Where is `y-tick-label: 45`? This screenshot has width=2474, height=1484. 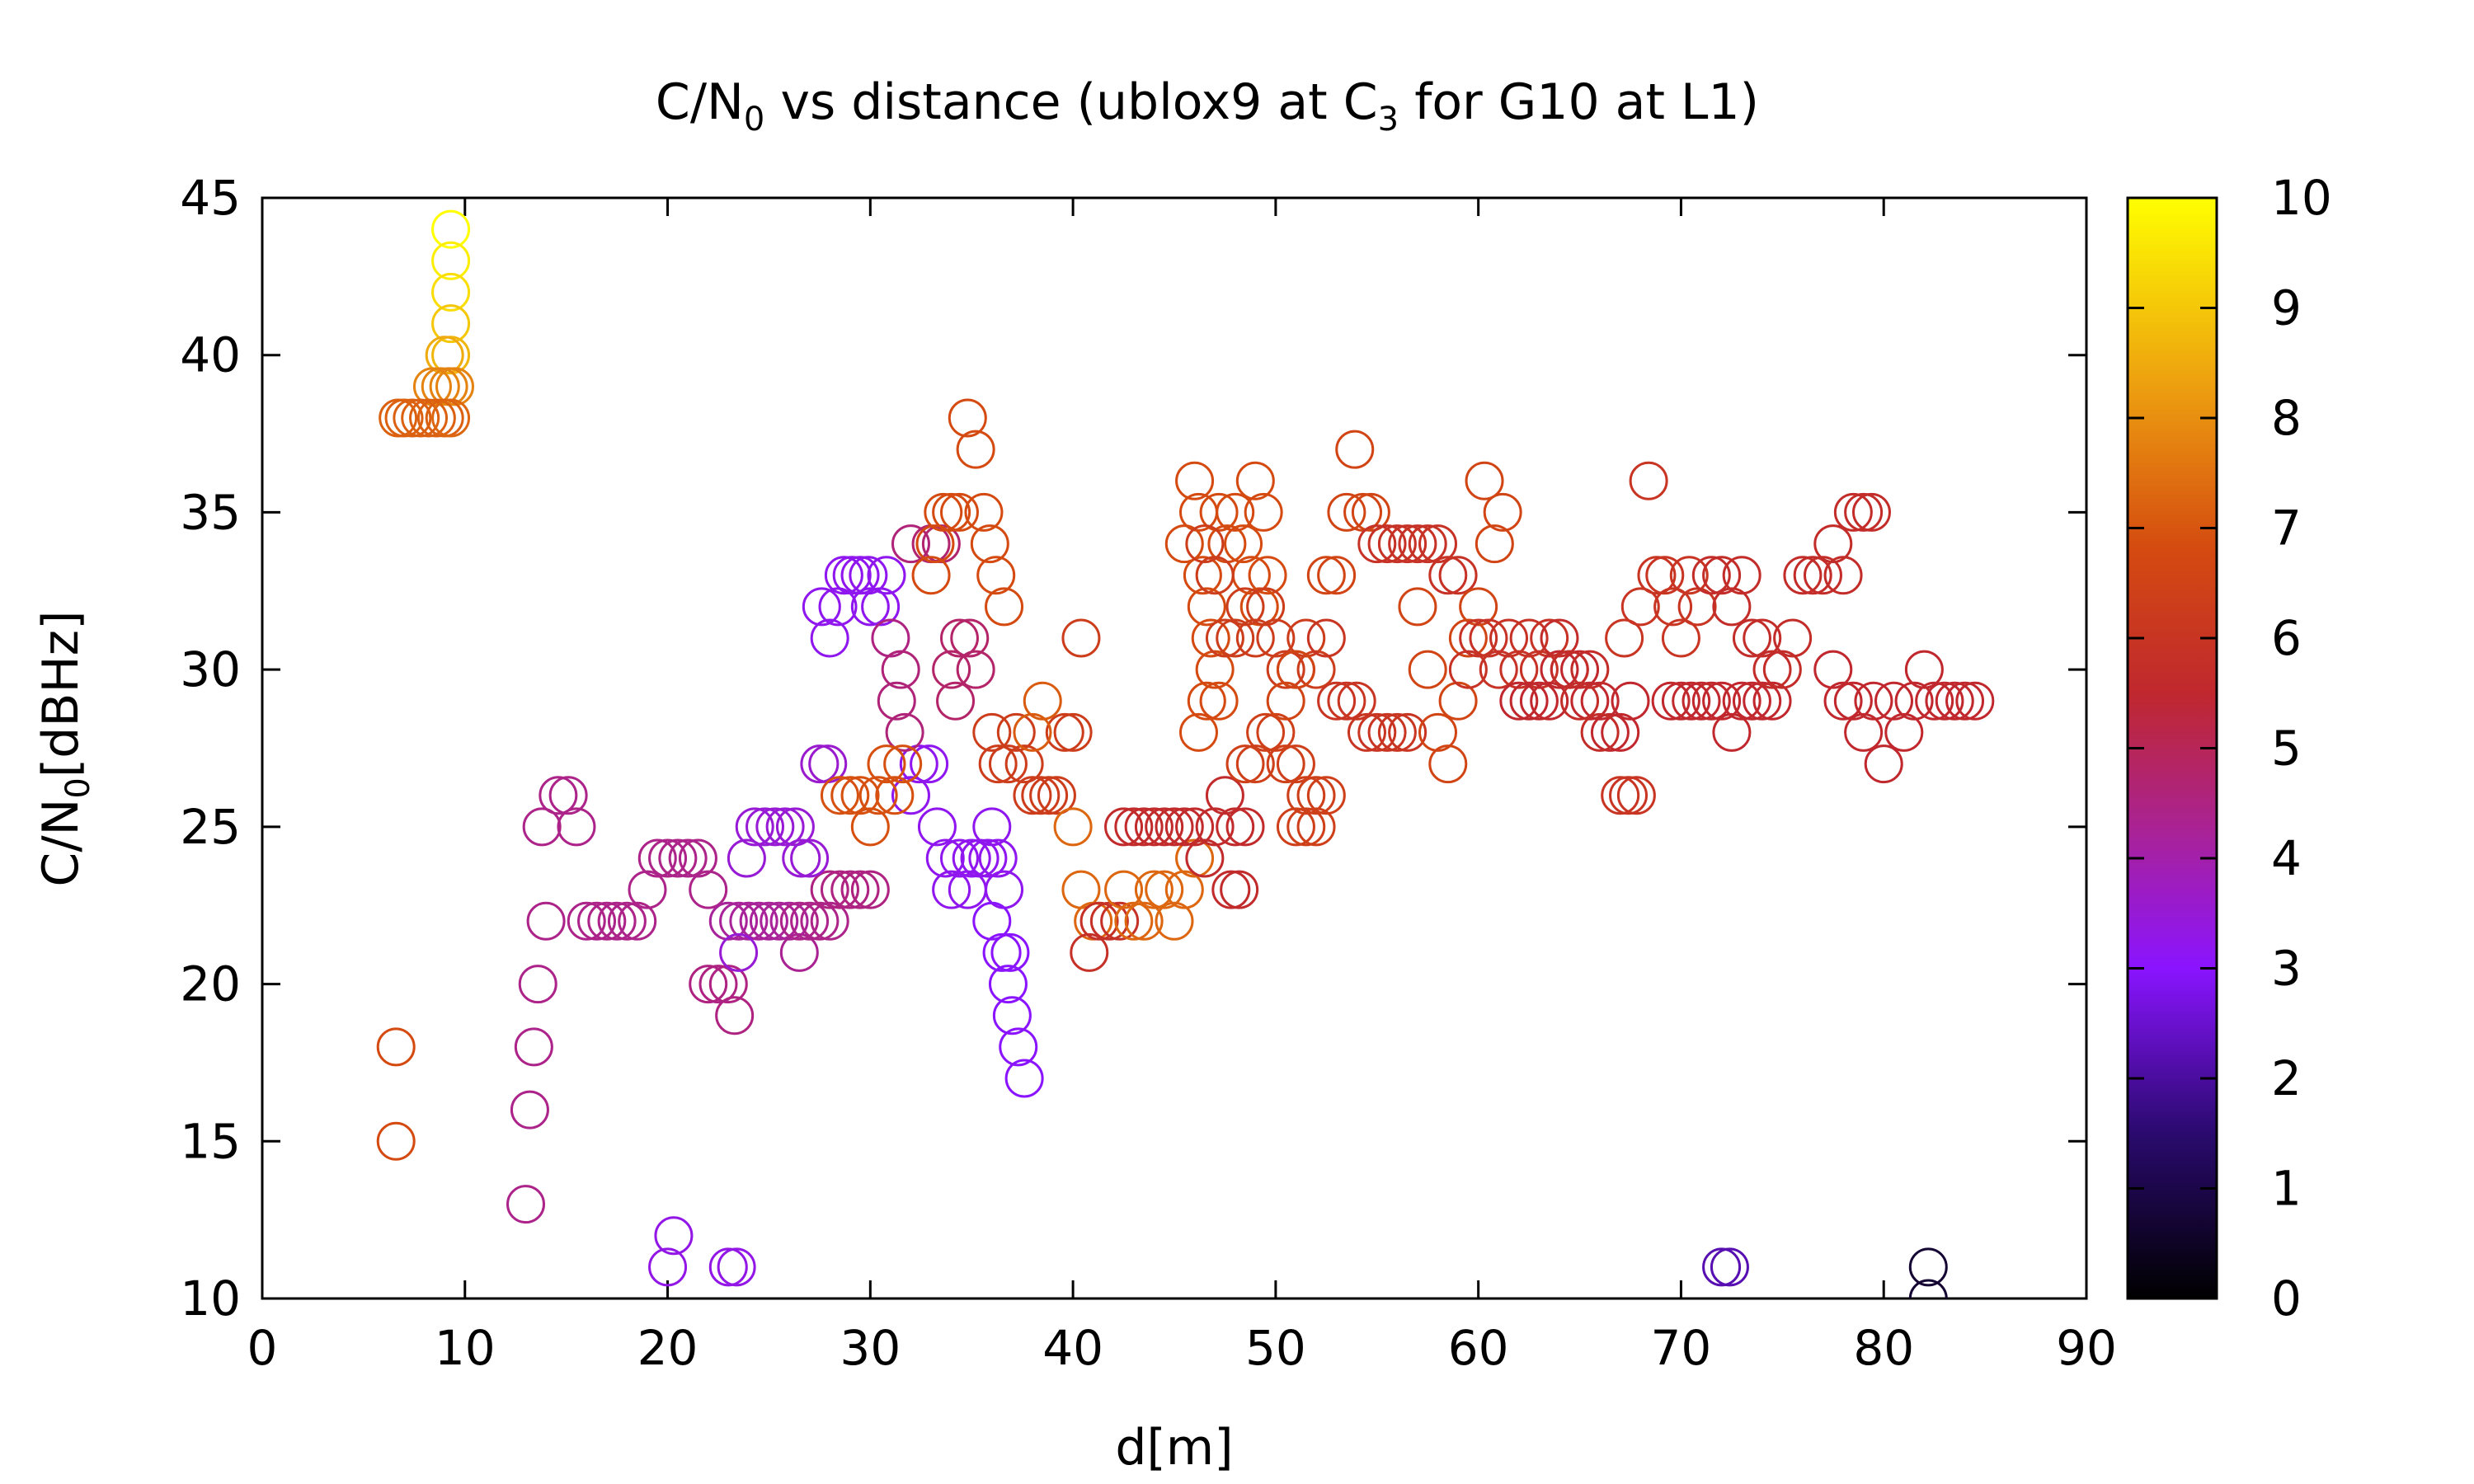
y-tick-label: 45 is located at coordinates (210, 198).